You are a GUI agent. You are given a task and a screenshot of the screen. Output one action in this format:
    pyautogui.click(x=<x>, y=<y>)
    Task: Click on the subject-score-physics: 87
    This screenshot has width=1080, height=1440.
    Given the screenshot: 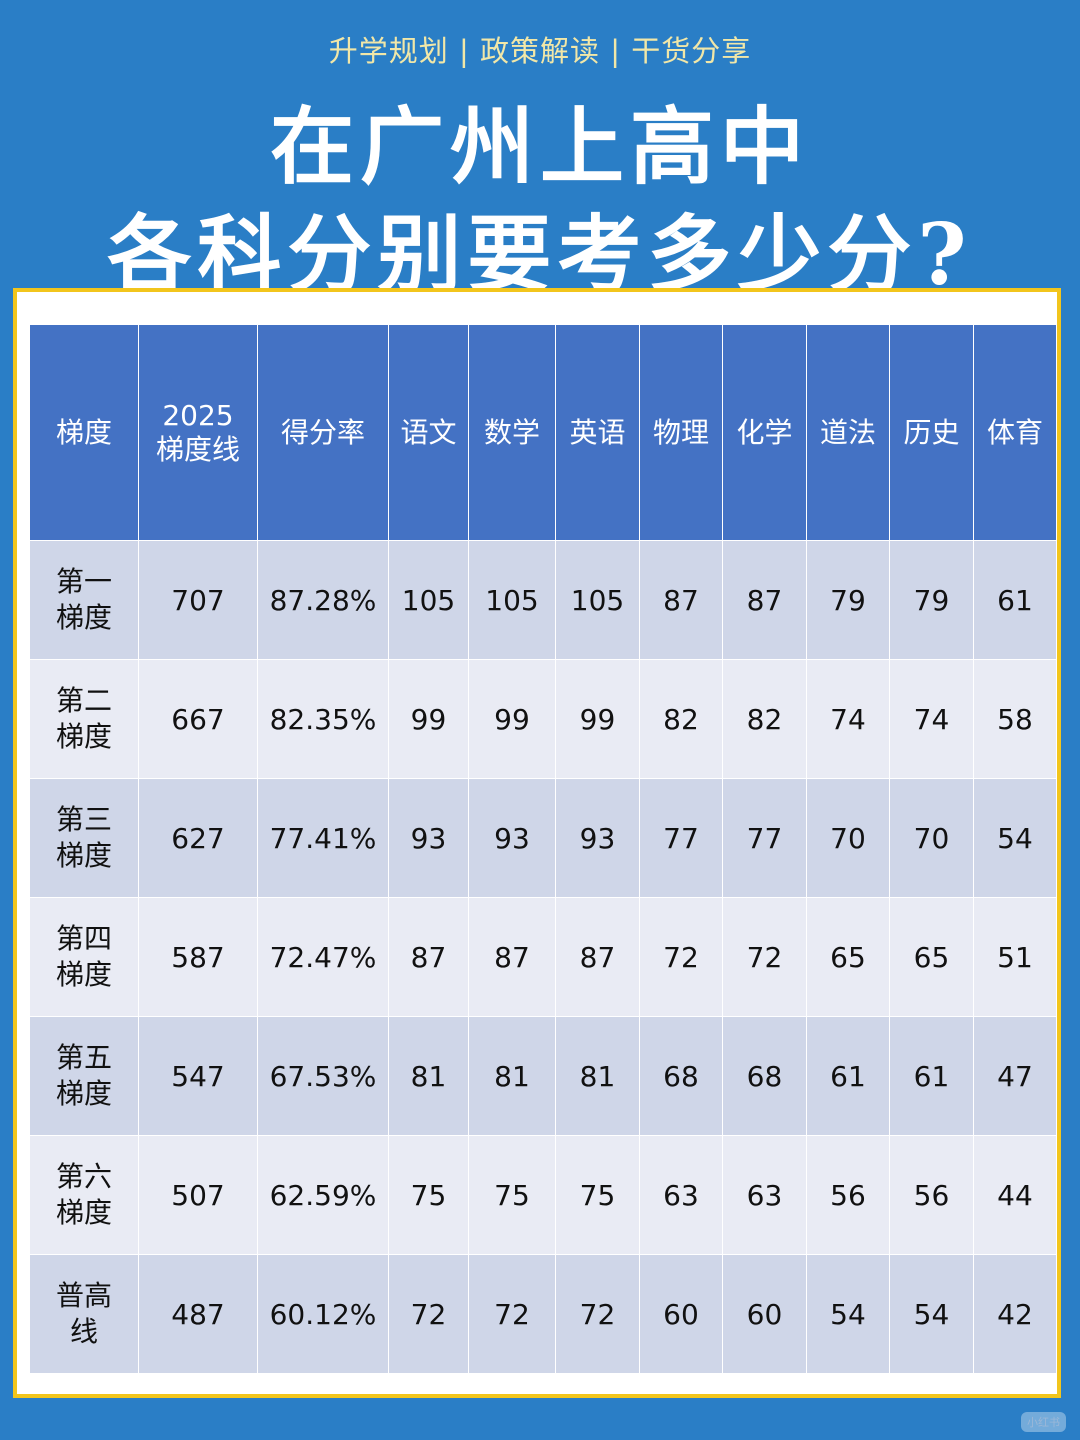 What is the action you would take?
    pyautogui.click(x=681, y=600)
    